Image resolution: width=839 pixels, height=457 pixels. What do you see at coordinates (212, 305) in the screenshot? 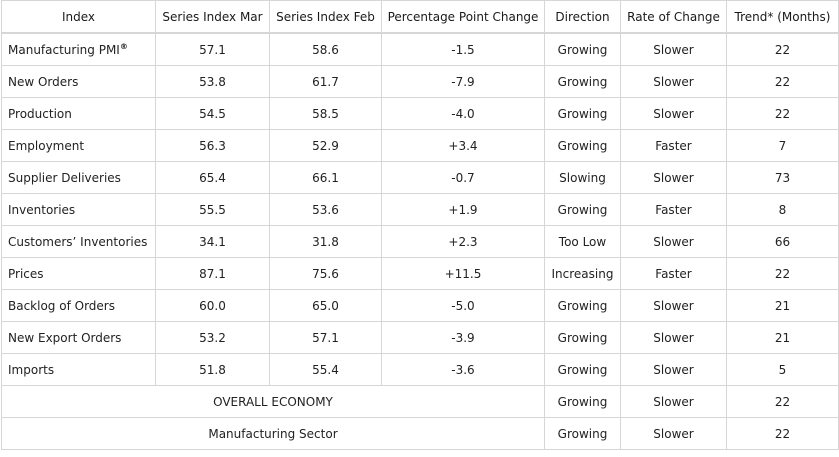
I see `mar-cell: 60.0` at bounding box center [212, 305].